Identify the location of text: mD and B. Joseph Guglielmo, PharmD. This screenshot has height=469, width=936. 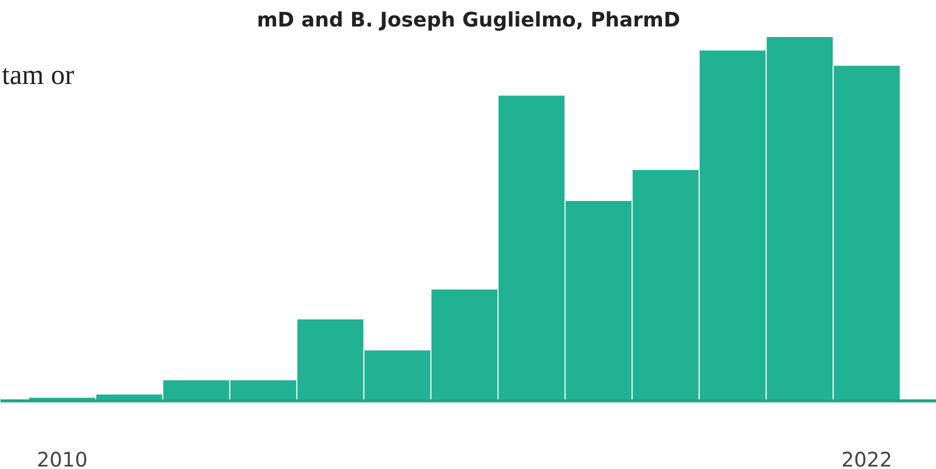
(468, 20).